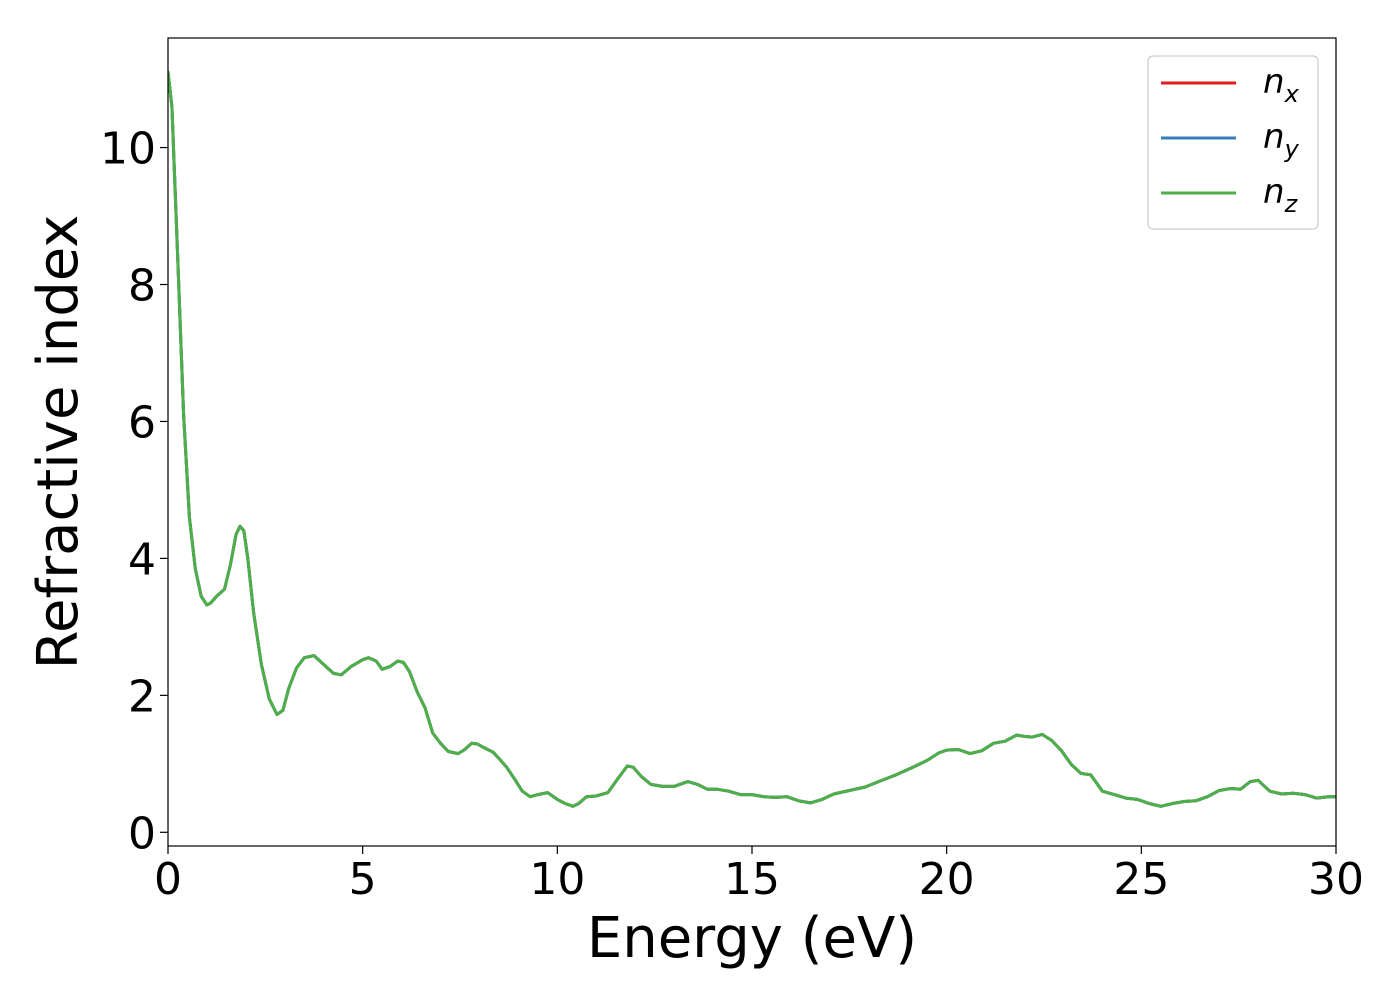 This screenshot has width=1400, height=1000. I want to click on legend-label-subscript: z, so click(1291, 204).